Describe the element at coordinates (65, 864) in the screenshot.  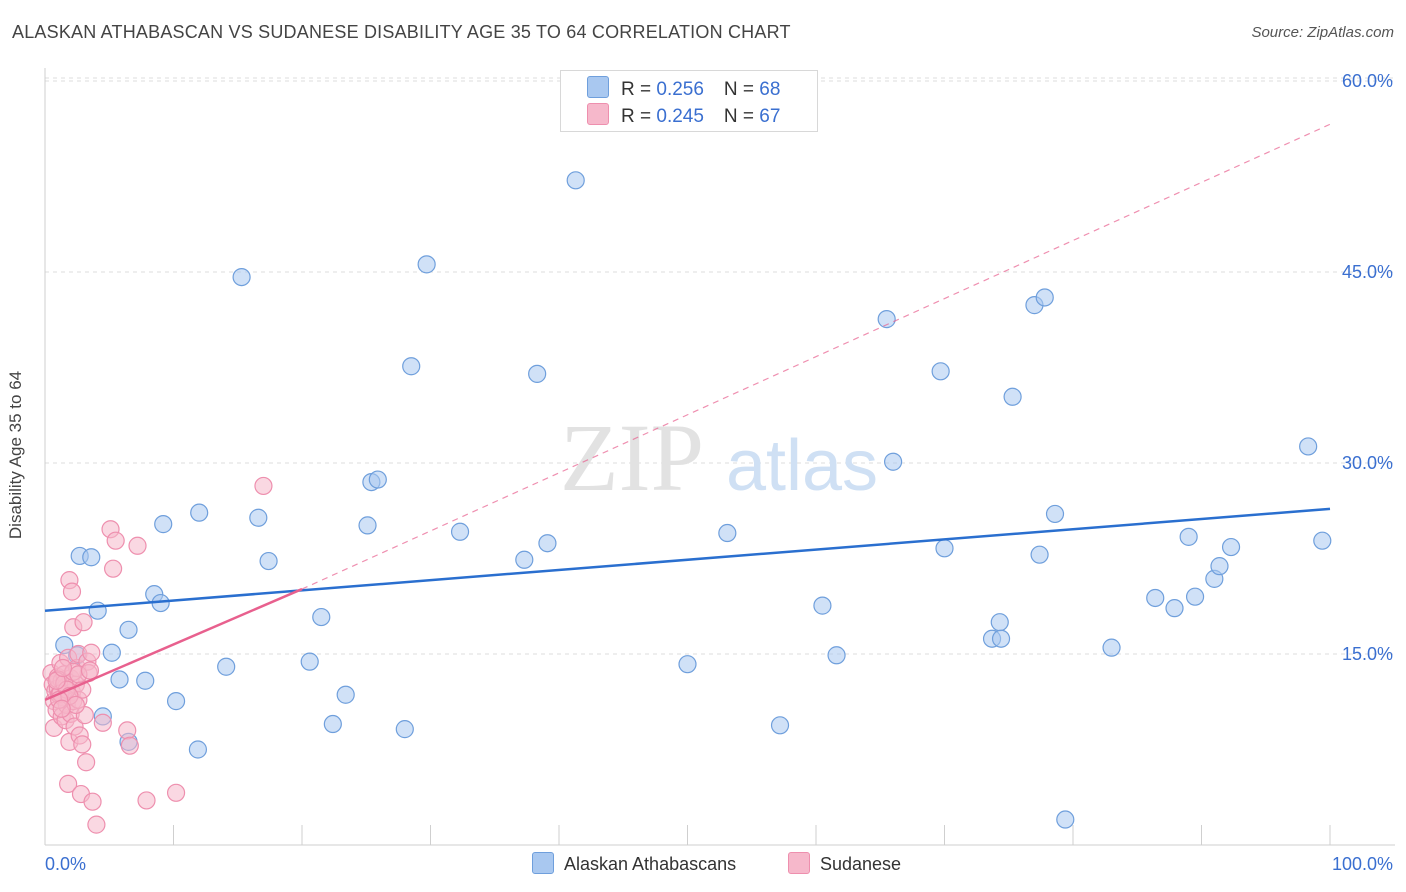
I see `x-tick-label: 0.0%` at that location.